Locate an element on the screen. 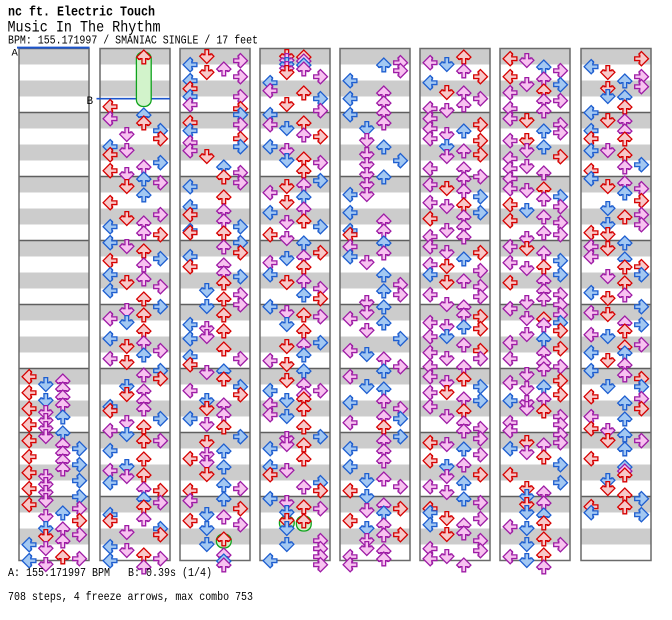 Image resolution: width=672 pixels, height=620 pixels. svg-text: Music In The Rhythm is located at coordinates (84, 28).